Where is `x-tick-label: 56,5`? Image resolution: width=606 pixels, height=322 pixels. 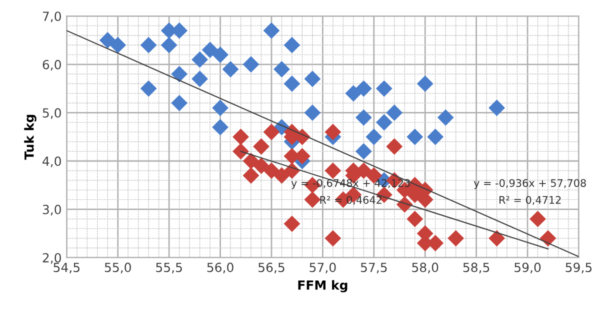
x-tick-label: 56,5 is located at coordinates (271, 268).